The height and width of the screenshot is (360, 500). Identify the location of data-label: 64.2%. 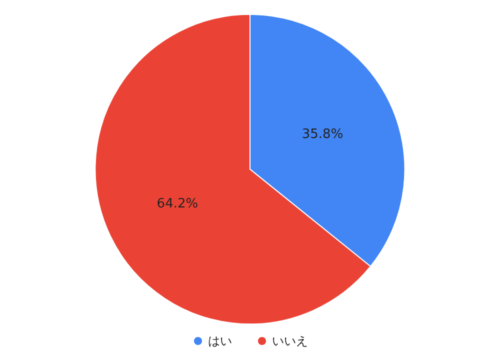
(177, 204).